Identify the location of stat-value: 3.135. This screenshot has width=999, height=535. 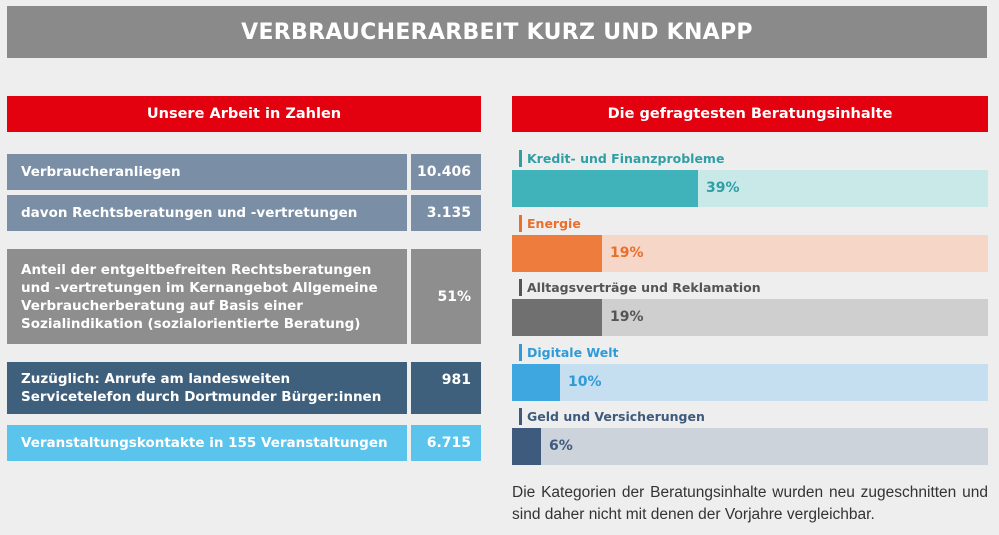
(446, 213).